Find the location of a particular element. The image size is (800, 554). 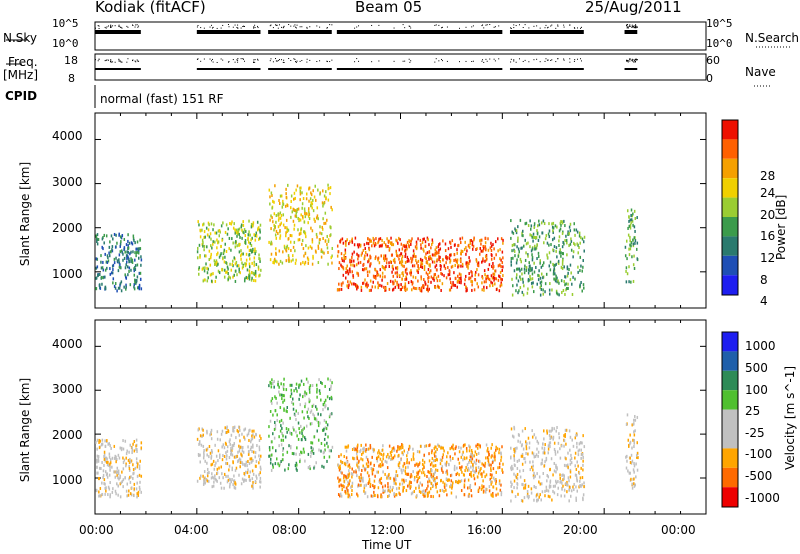

velocity-ytick-2000: 2000 is located at coordinates (67, 435).